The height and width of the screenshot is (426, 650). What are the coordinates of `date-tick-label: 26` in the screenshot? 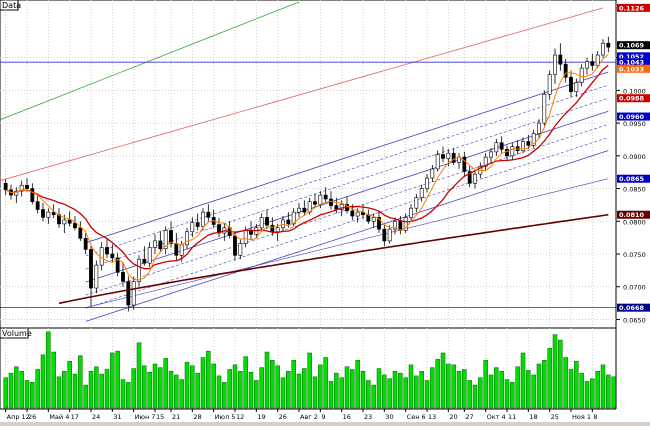 It's located at (32, 417).